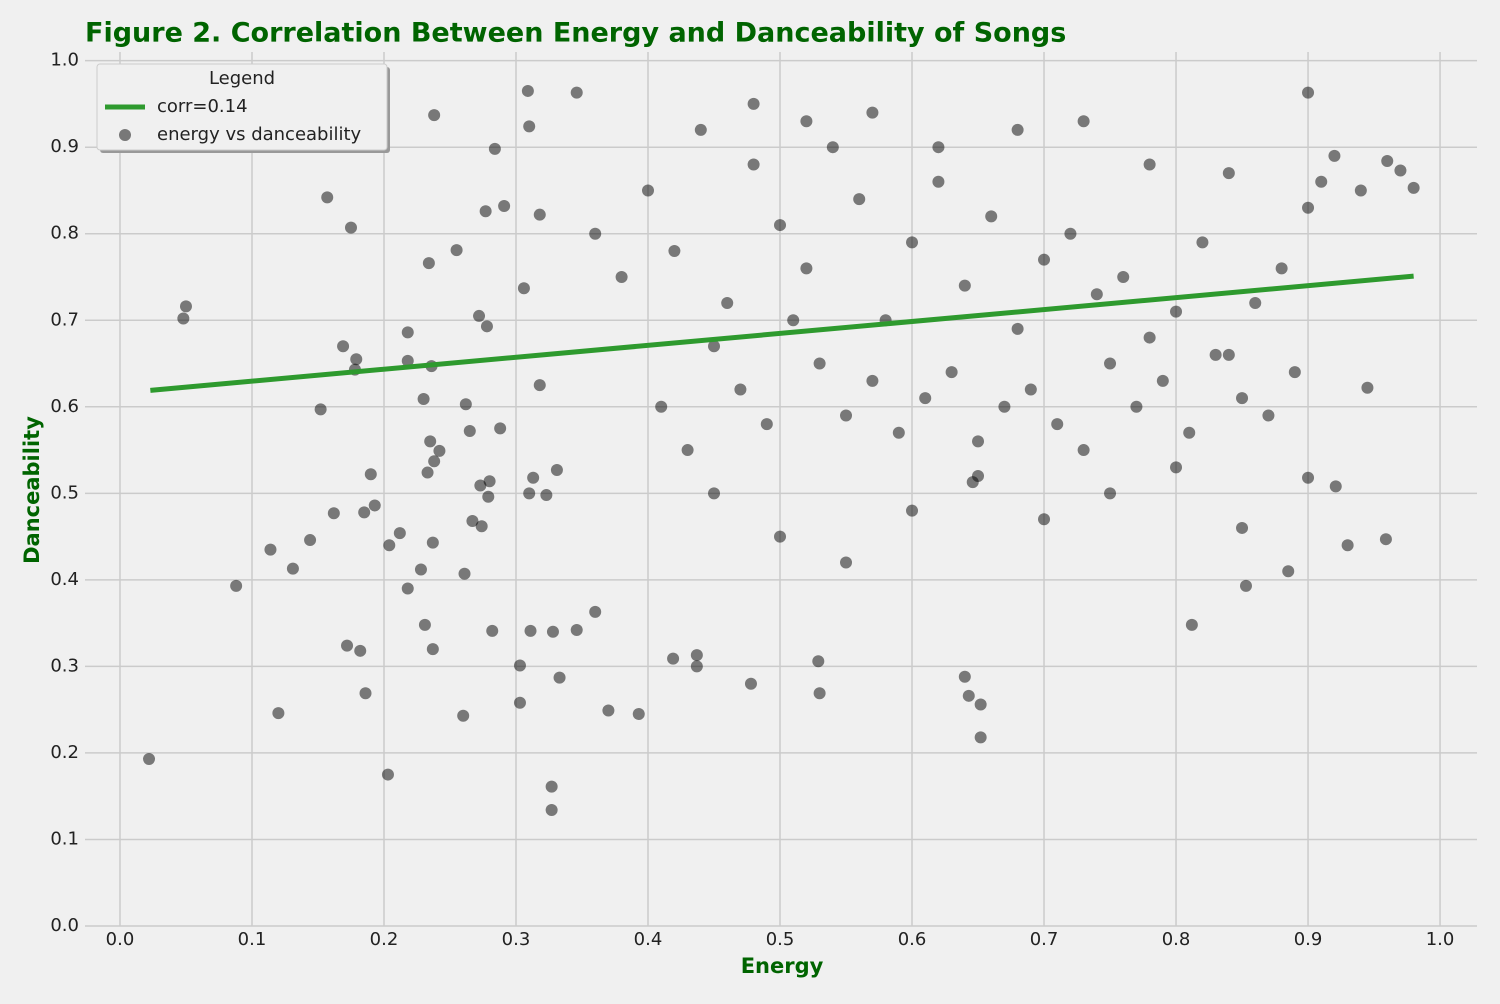 Image resolution: width=1500 pixels, height=1004 pixels. I want to click on legend-label: energy vs danceability, so click(259, 134).